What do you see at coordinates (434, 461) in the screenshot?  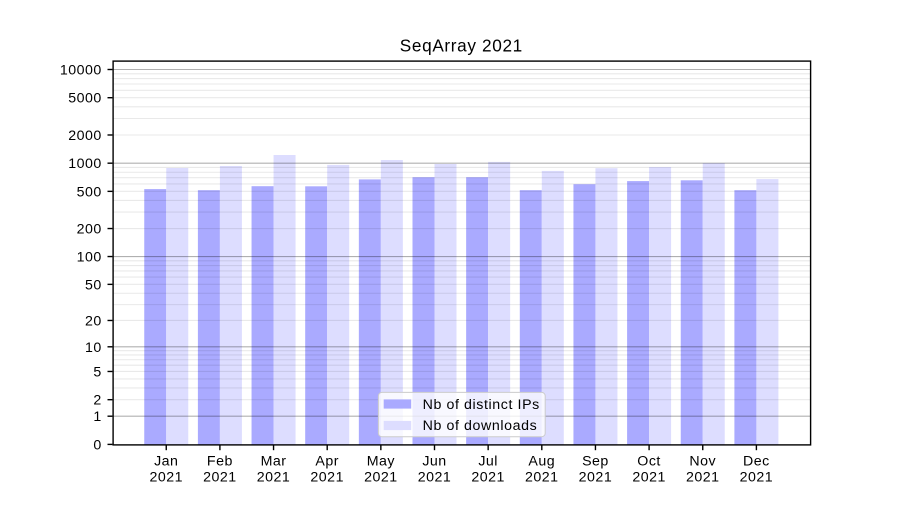 I see `svg-text: Jun` at bounding box center [434, 461].